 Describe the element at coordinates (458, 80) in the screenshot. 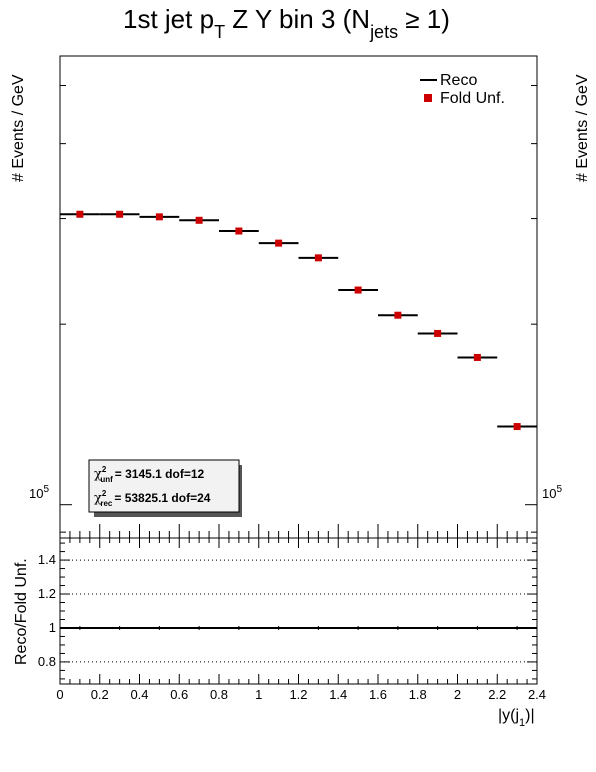

I see `legend-reco-label: Reco` at that location.